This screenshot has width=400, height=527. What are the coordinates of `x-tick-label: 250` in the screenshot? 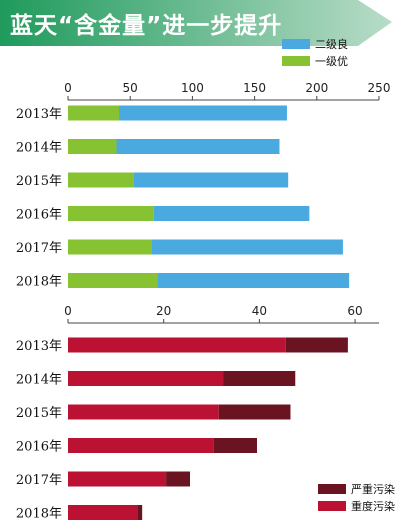 It's located at (379, 88).